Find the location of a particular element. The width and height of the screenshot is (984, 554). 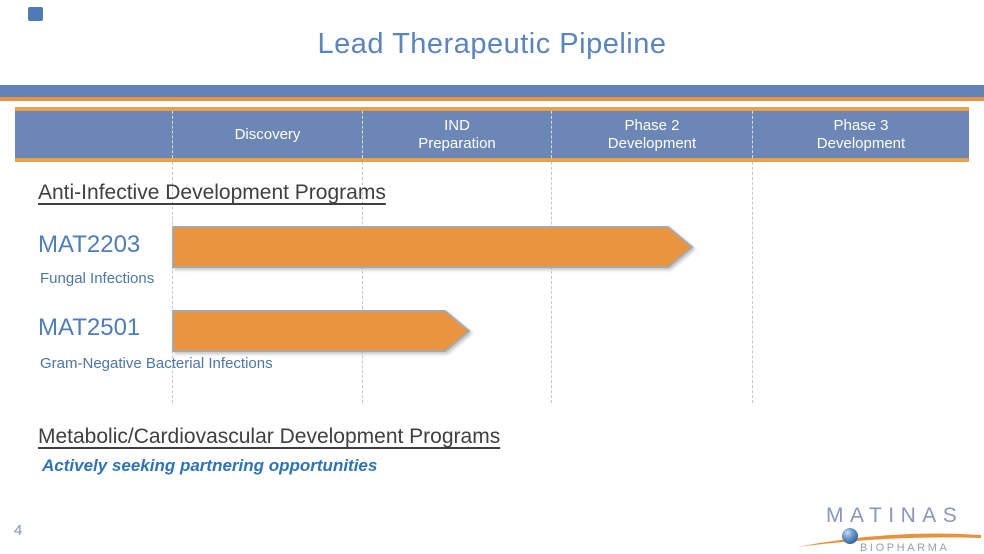

mat2501-pipeline-arrow is located at coordinates (321, 331).